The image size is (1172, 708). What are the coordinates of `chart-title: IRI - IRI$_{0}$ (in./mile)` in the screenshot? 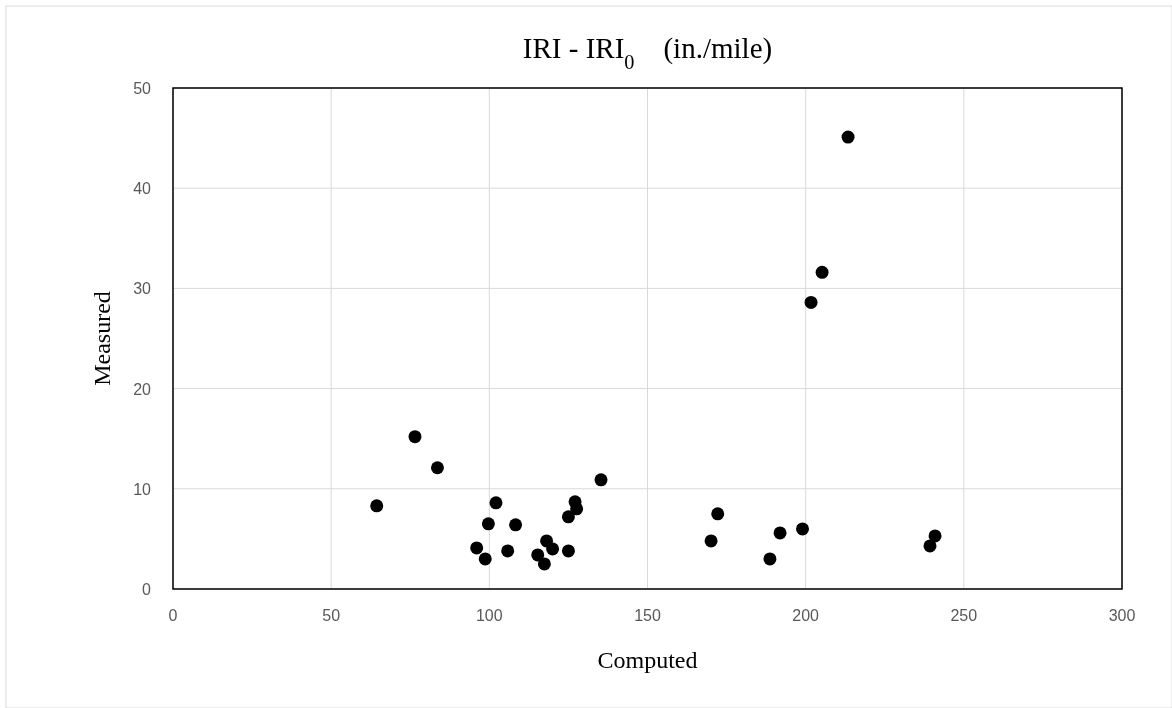 It's located at (647, 52).